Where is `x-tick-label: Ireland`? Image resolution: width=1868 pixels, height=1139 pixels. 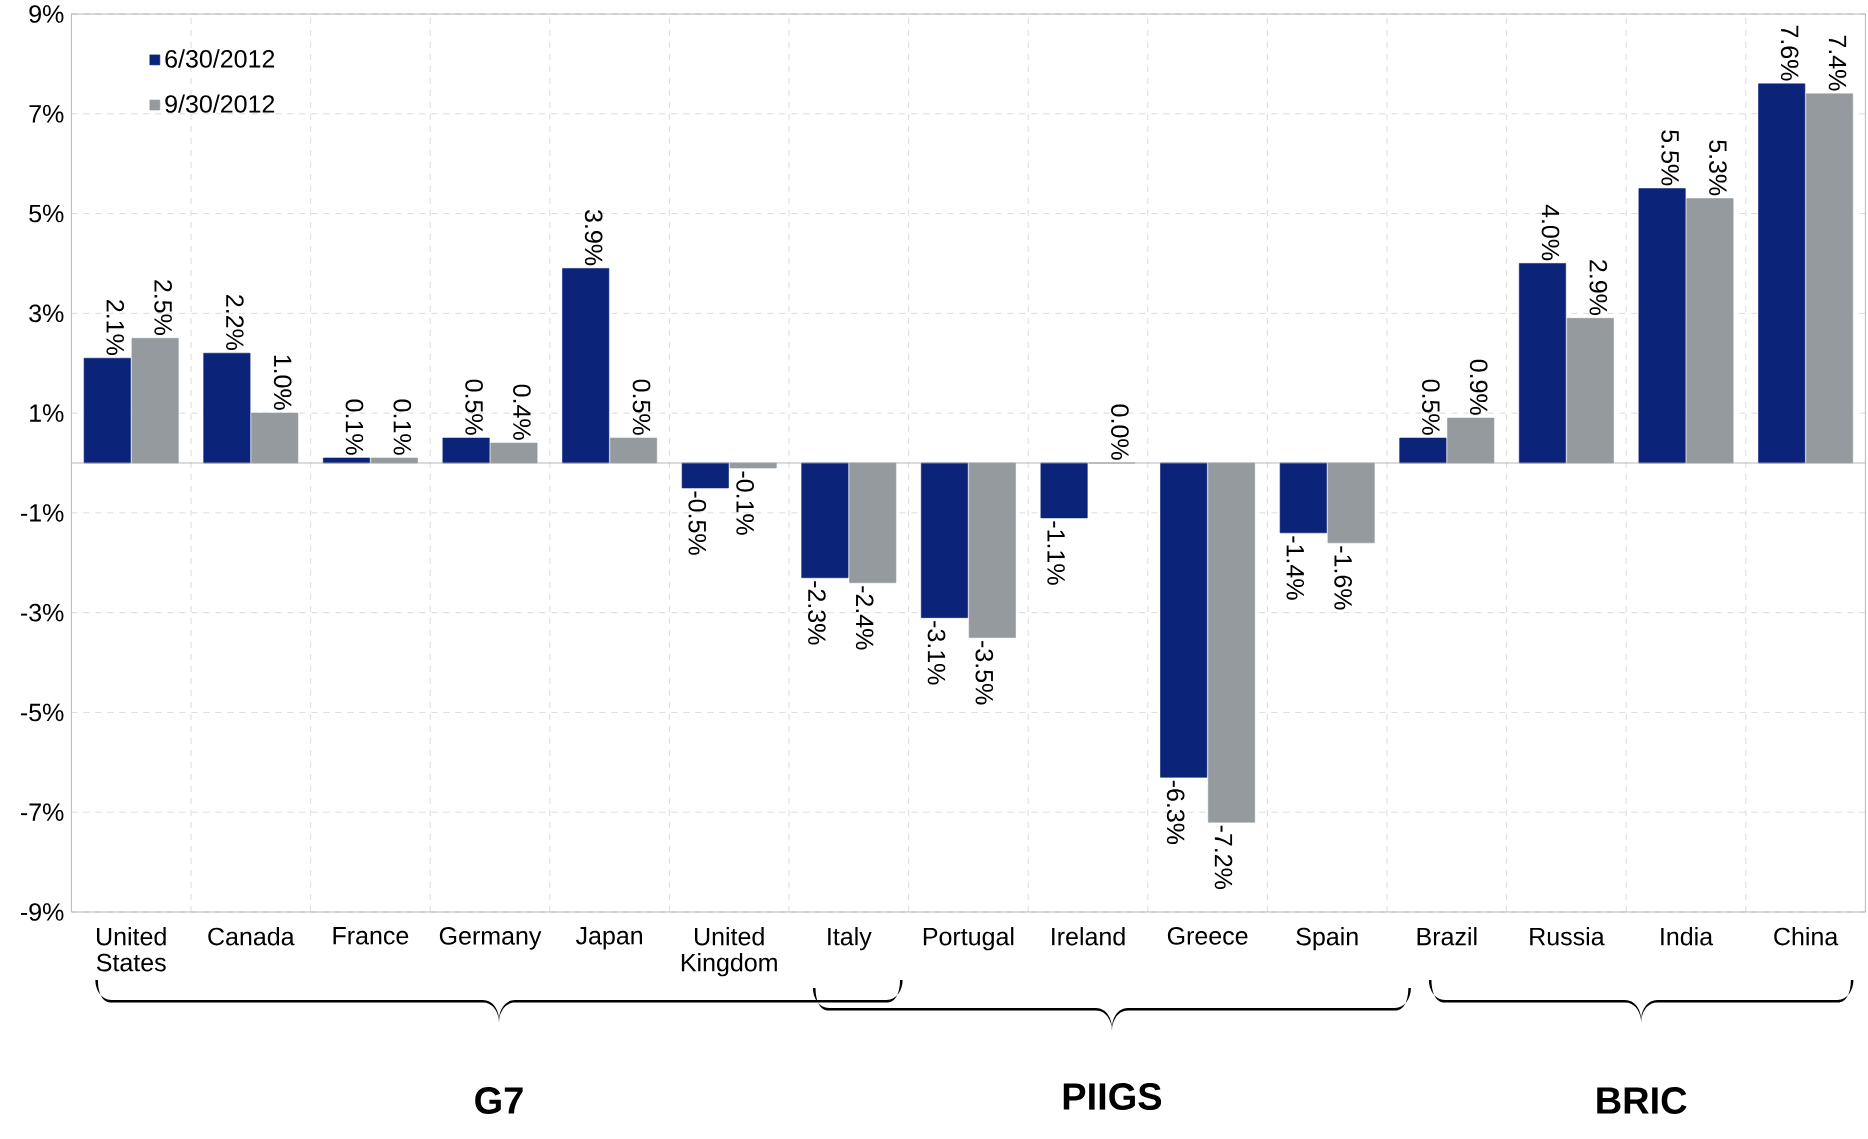
x-tick-label: Ireland is located at coordinates (1088, 936).